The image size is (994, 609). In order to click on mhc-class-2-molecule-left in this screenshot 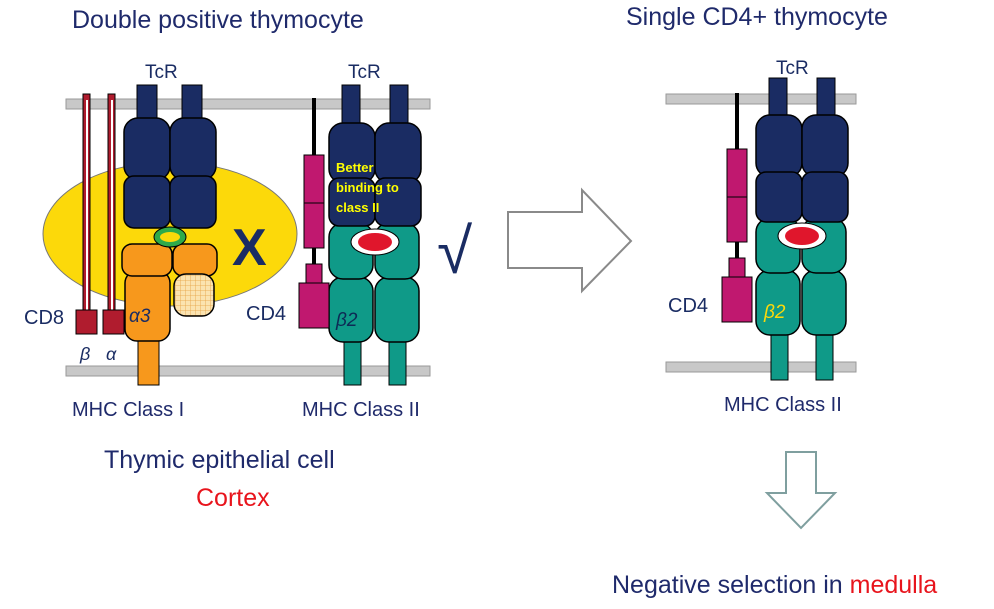, I will do `click(374, 304)`.